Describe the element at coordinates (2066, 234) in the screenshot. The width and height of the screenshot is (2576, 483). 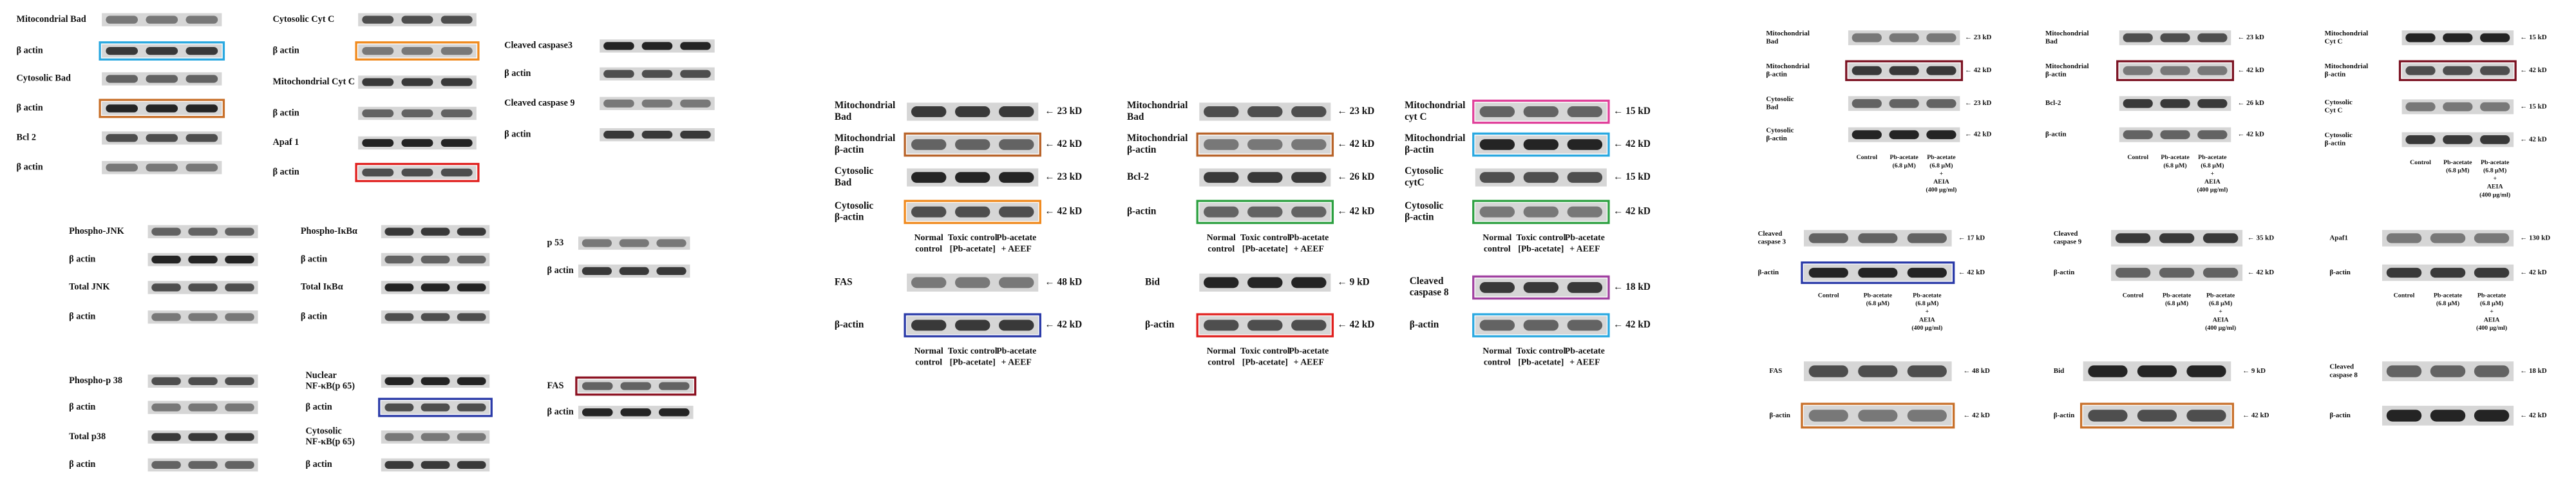
I see `row-label: Cleaved` at that location.